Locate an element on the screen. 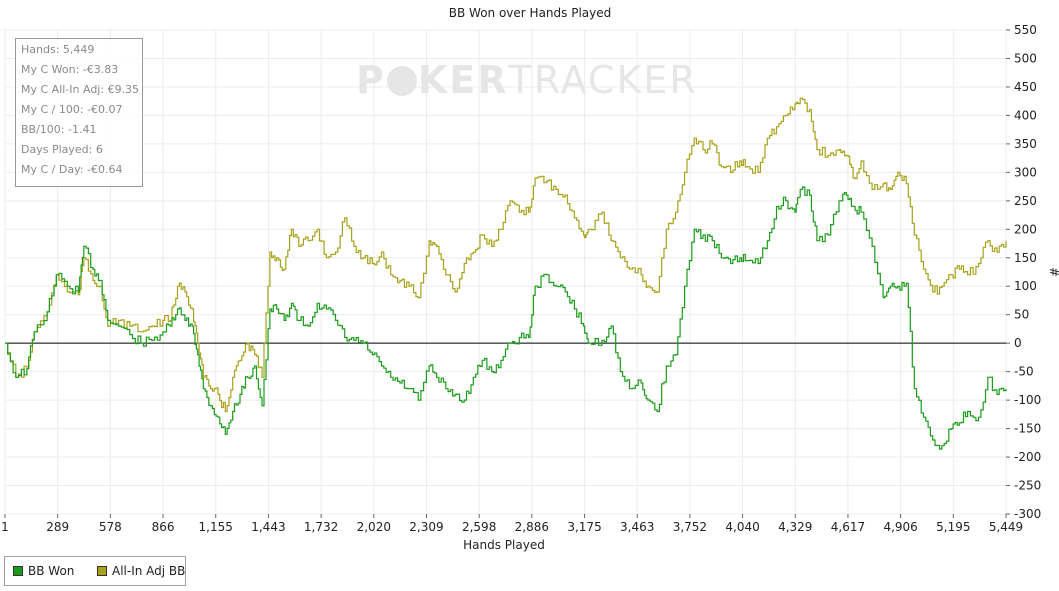 This screenshot has width=1059, height=591. stat-won: My C Won: -€3.83 is located at coordinates (70, 69).